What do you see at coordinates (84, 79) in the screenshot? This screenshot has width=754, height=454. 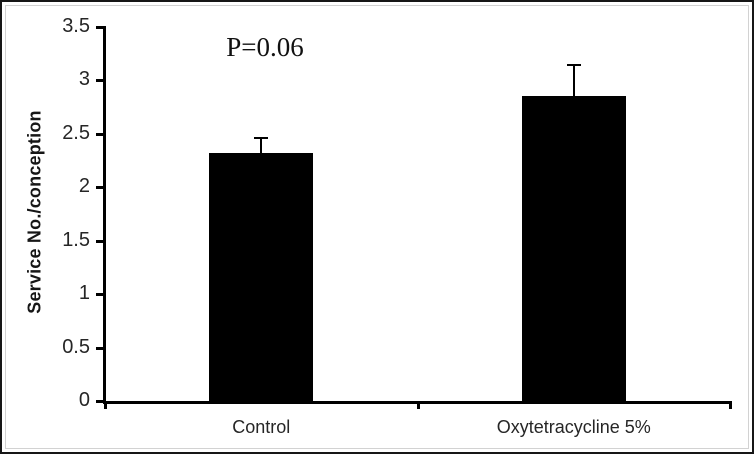 I see `y-tick-label: 3` at bounding box center [84, 79].